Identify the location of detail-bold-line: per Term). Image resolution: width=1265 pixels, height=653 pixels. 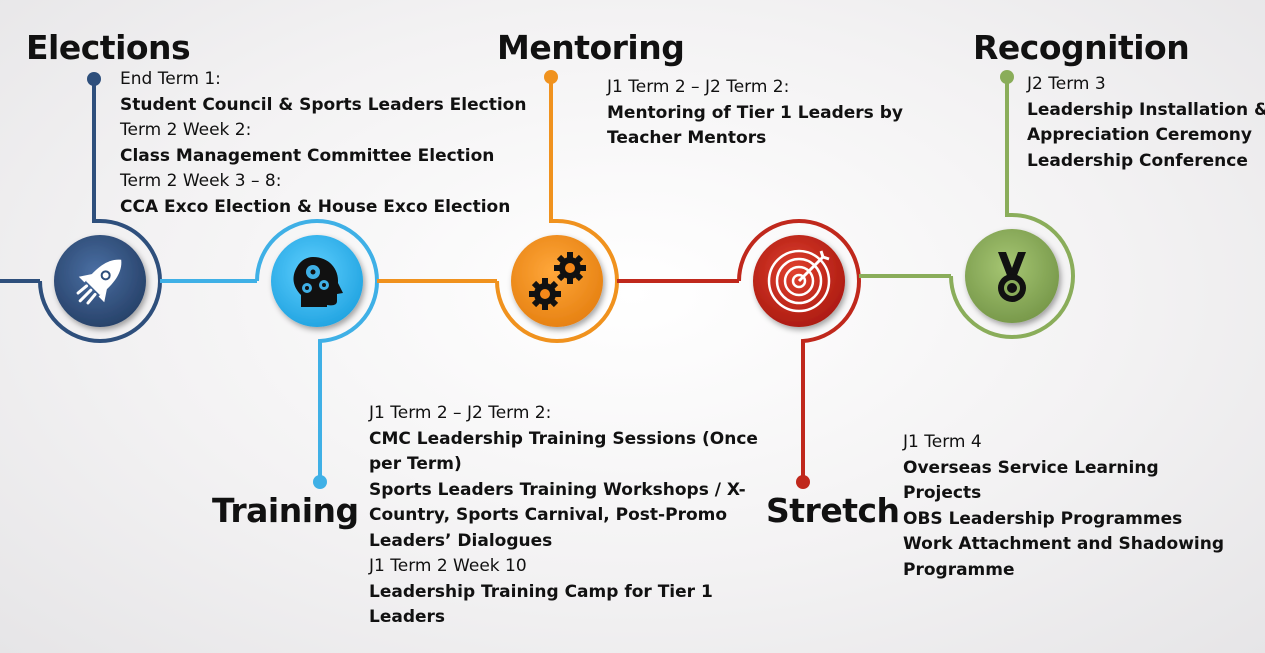
(415, 464).